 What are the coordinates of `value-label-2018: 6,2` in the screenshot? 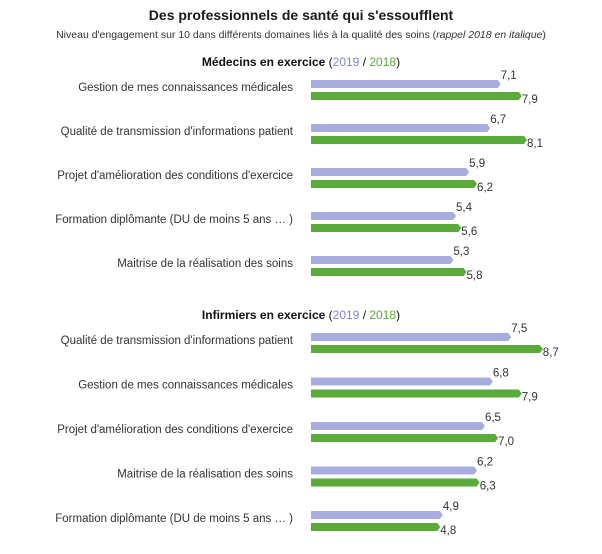 It's located at (485, 188).